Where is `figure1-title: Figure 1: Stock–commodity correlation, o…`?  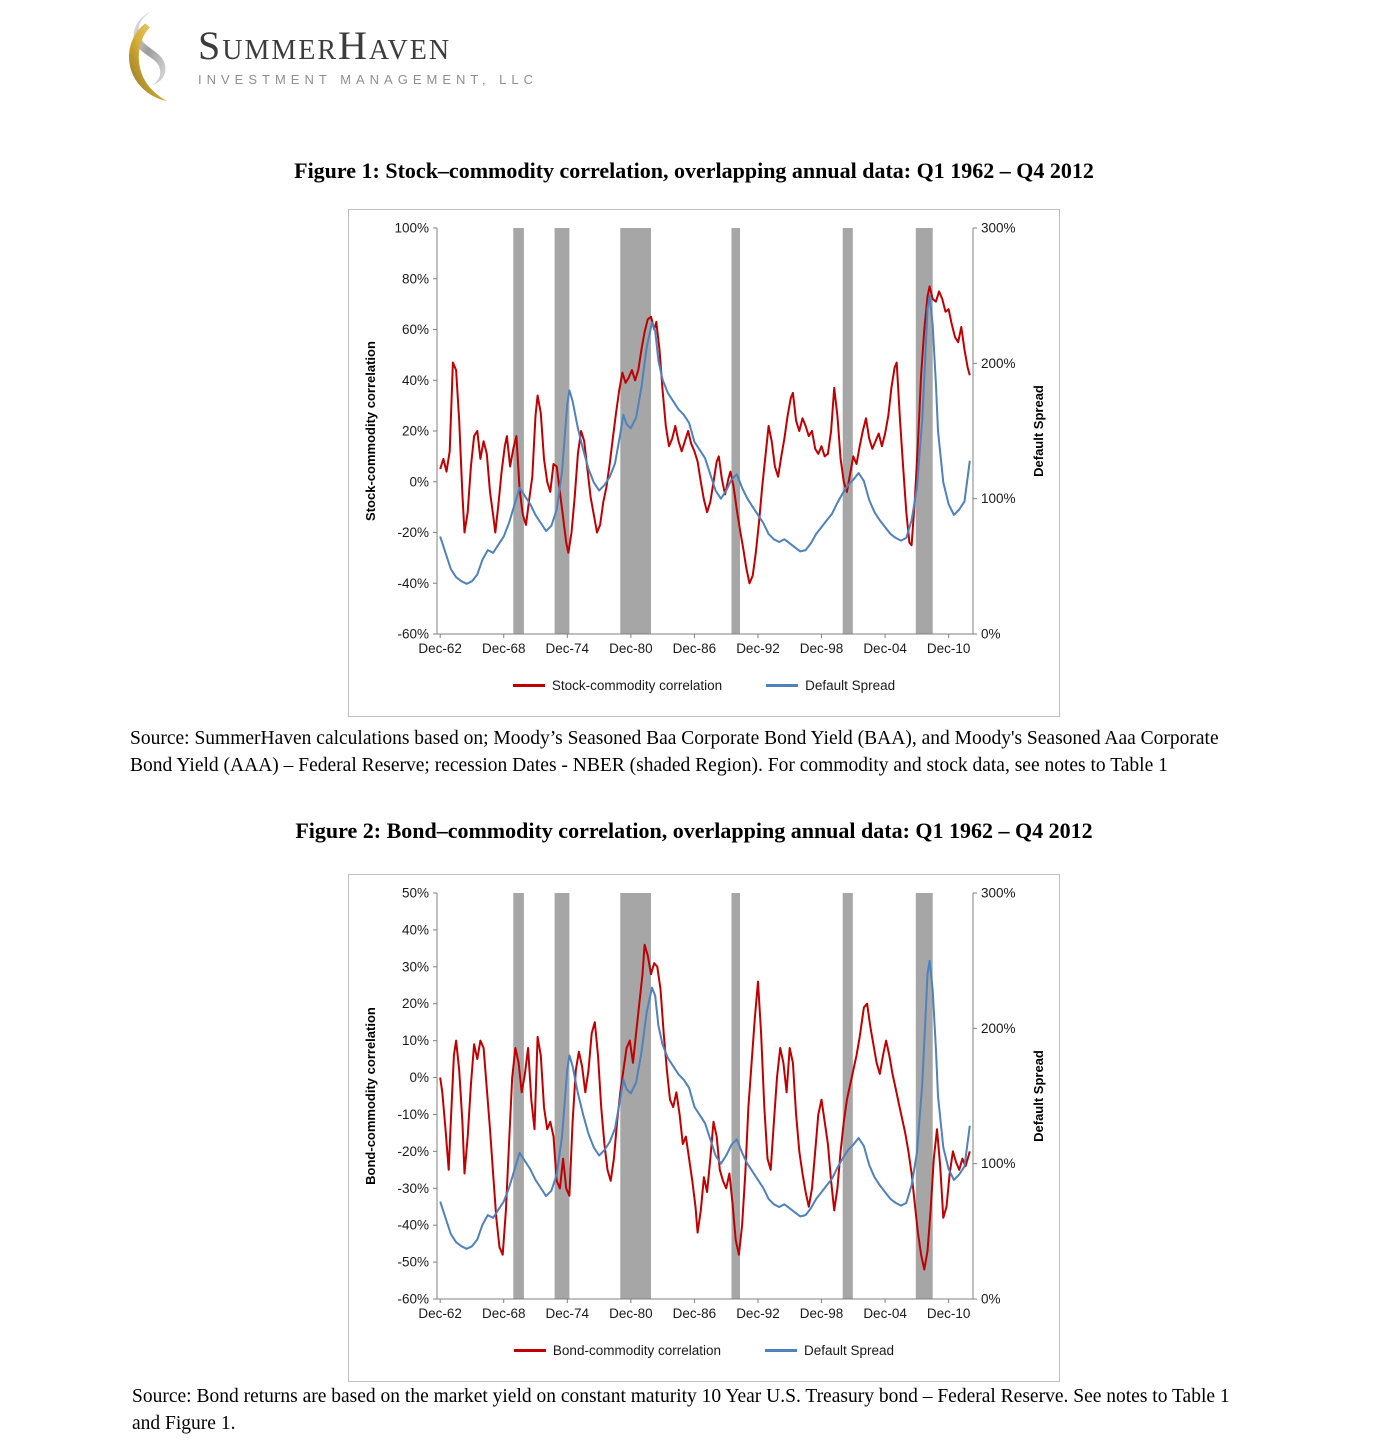 figure1-title: Figure 1: Stock–commodity correlation, o… is located at coordinates (694, 170).